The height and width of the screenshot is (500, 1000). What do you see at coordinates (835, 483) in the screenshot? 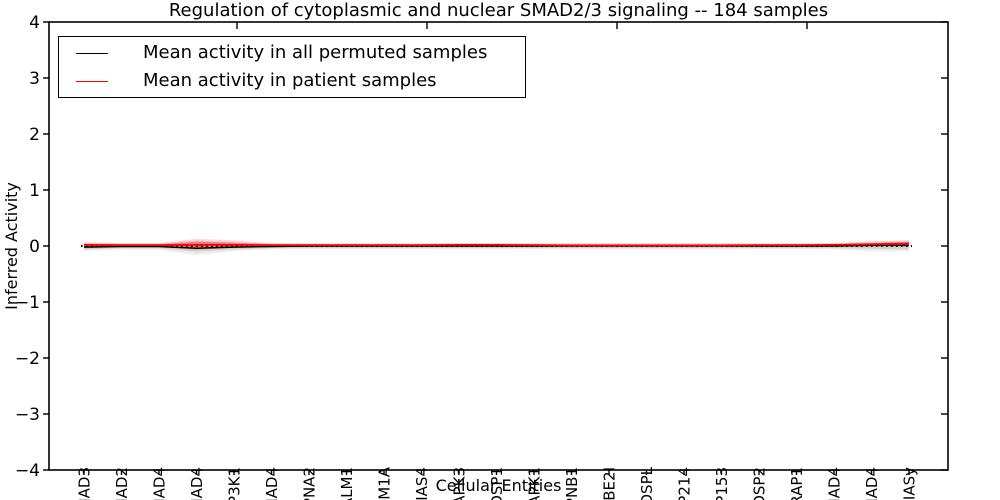
I see `x-tick-label: TRAP-1/SMAD4` at bounding box center [835, 483].